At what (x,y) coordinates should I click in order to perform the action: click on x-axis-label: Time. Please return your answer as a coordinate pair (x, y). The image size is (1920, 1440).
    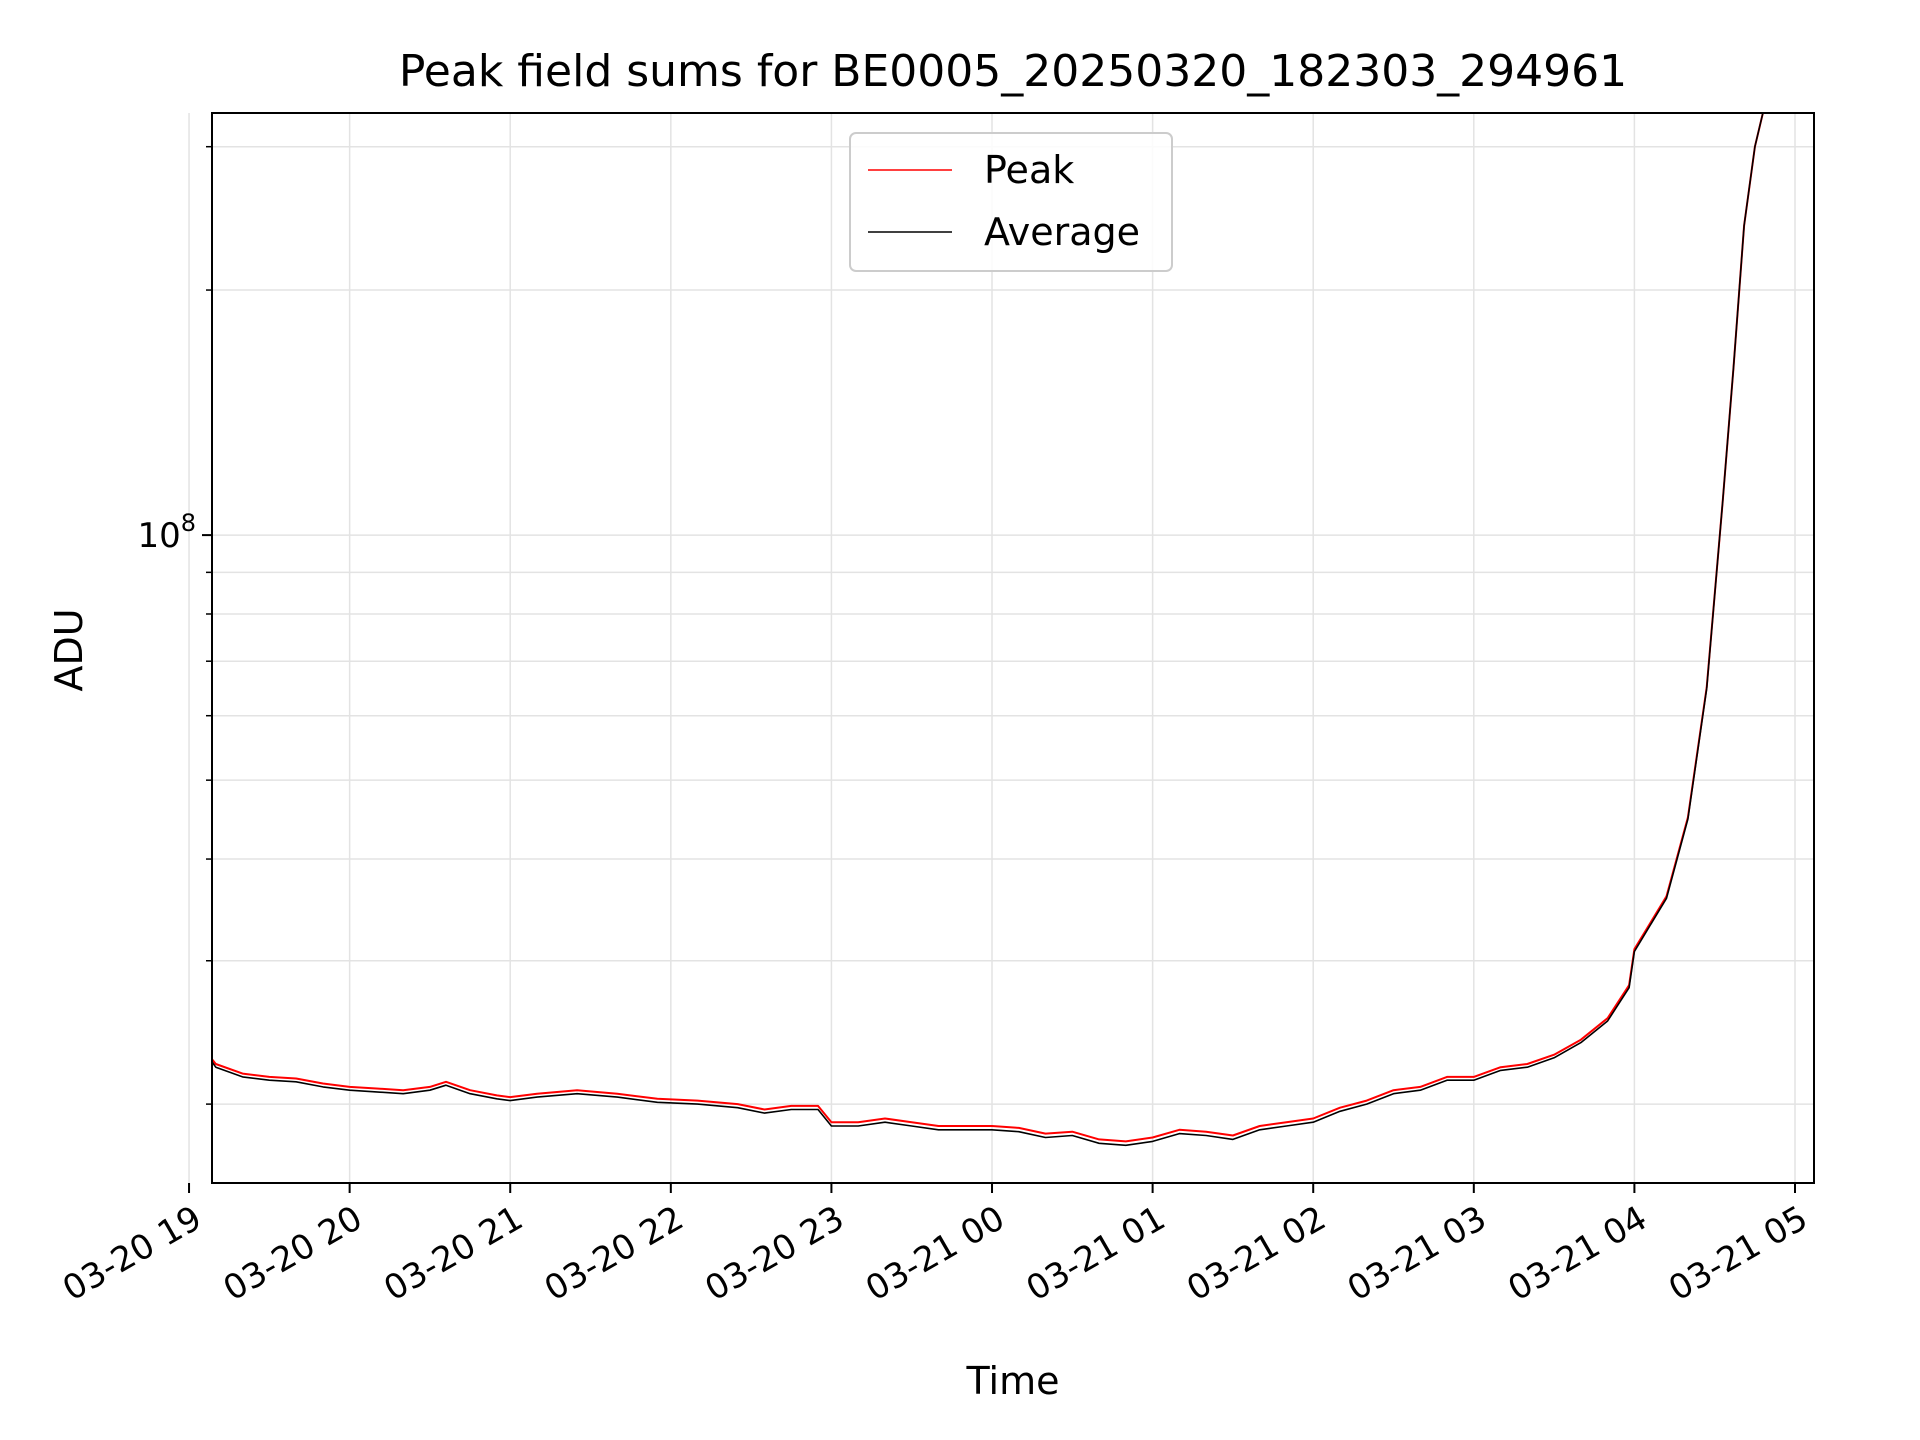
    Looking at the image, I should click on (1013, 1381).